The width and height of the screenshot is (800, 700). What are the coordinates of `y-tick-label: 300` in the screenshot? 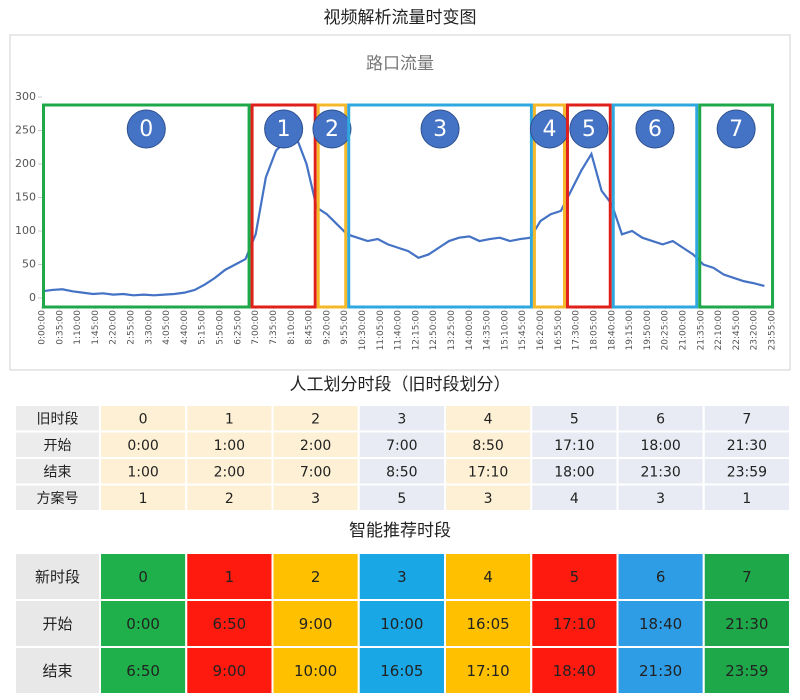 It's located at (25, 96).